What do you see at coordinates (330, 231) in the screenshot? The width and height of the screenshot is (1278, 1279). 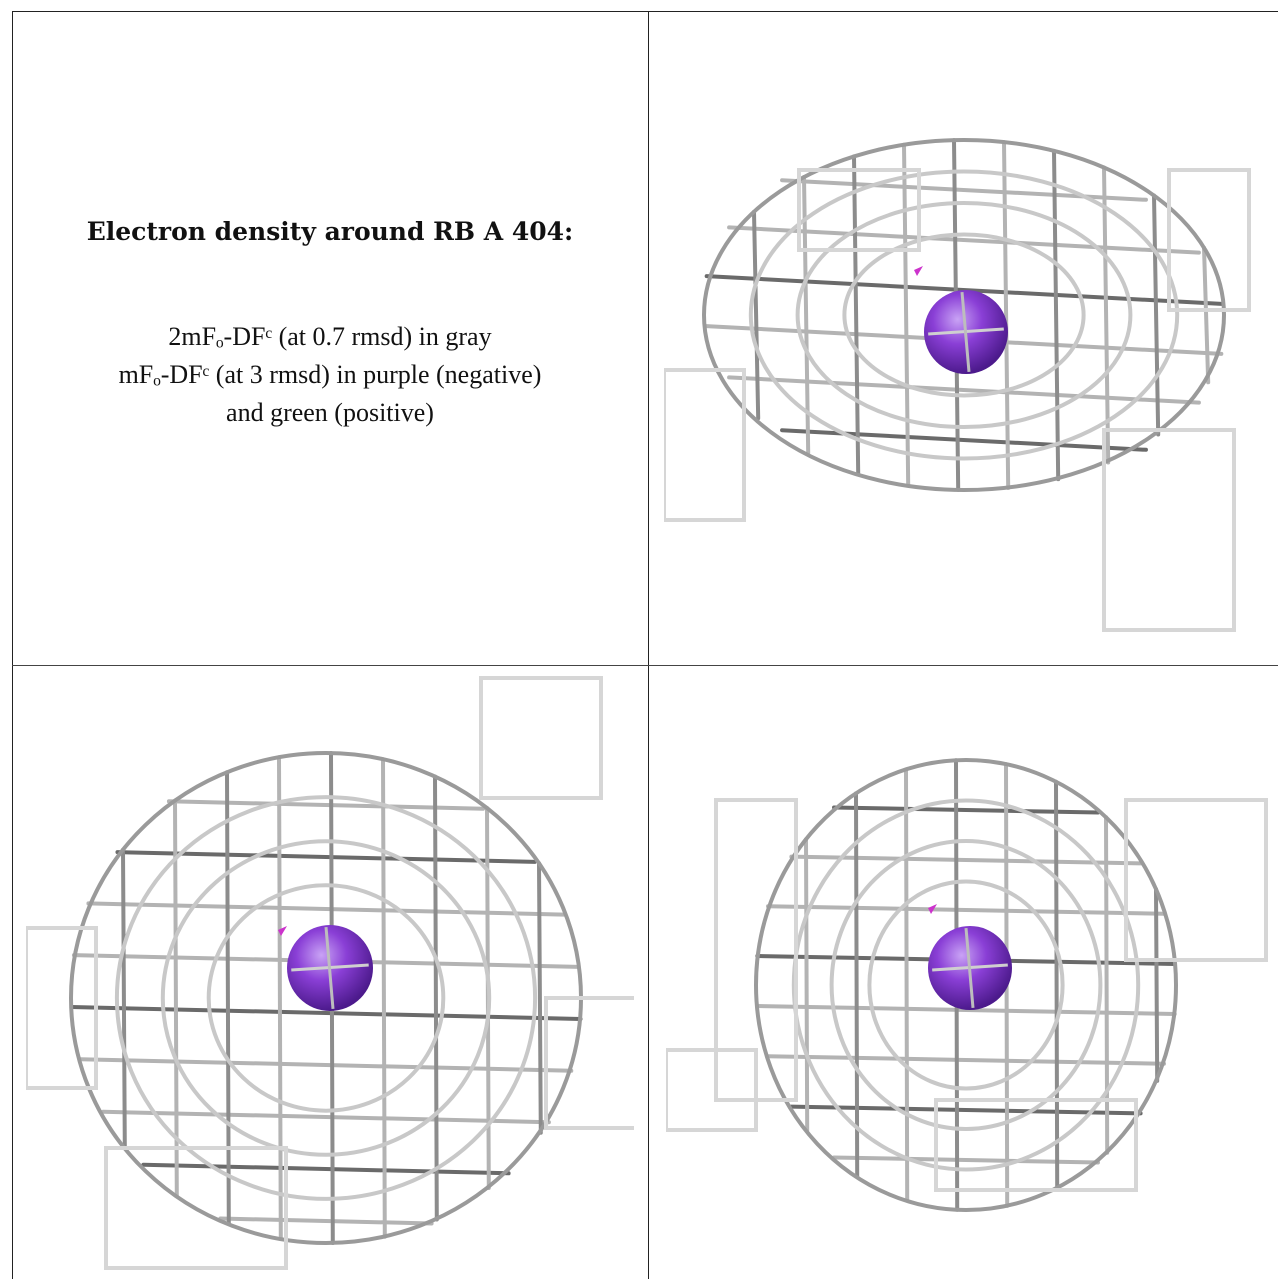 I see `caption-title: Electron density around RB A 404:` at bounding box center [330, 231].